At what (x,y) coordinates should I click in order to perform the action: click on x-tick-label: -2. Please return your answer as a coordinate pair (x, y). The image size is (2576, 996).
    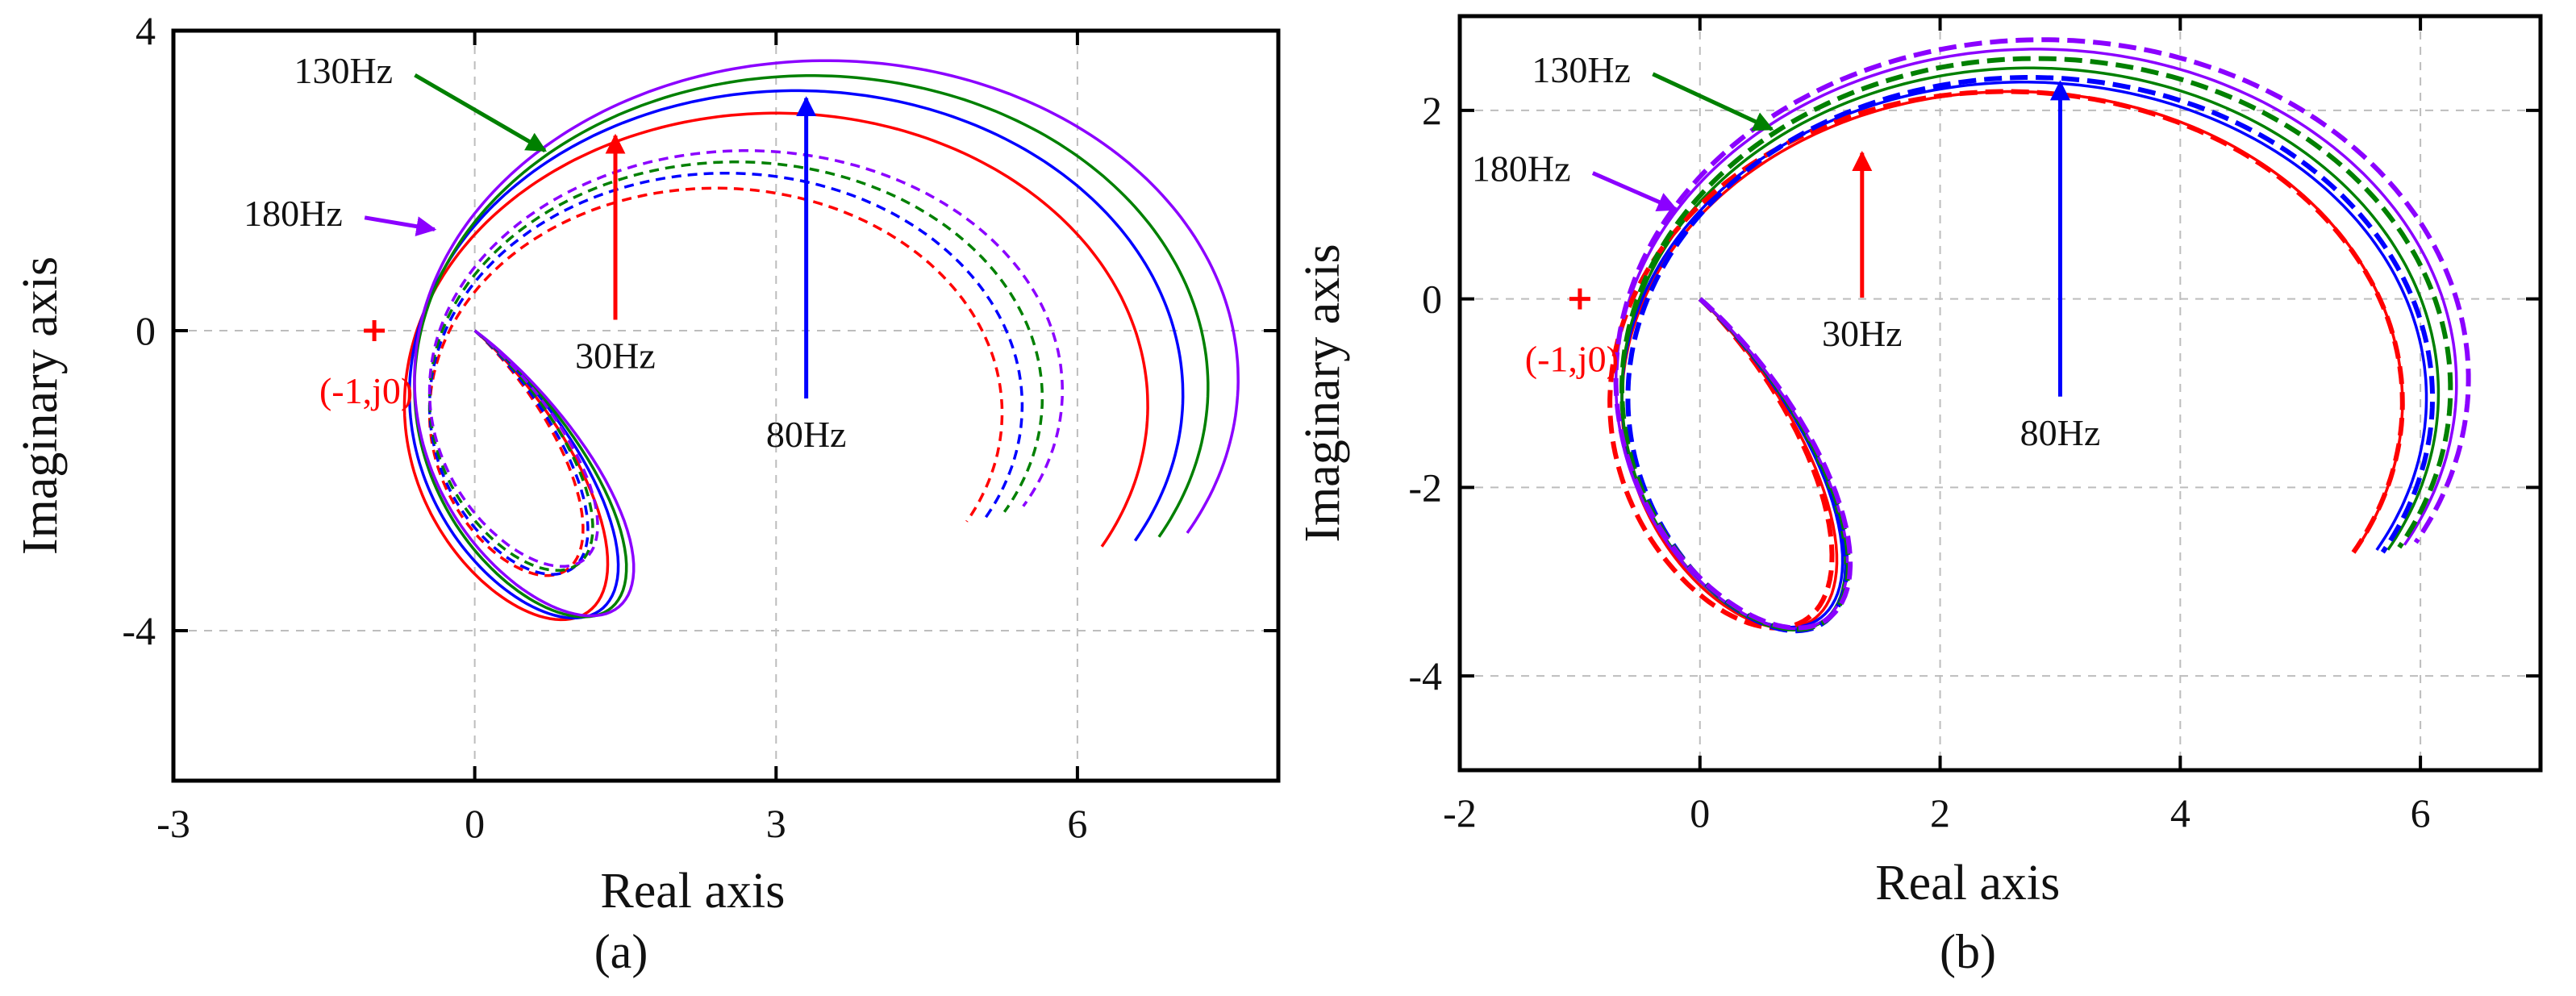
    Looking at the image, I should click on (1460, 813).